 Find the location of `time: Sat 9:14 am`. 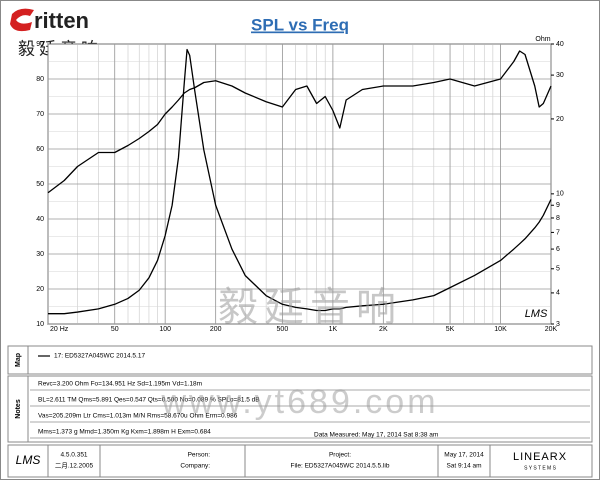

time: Sat 9:14 am is located at coordinates (463, 466).